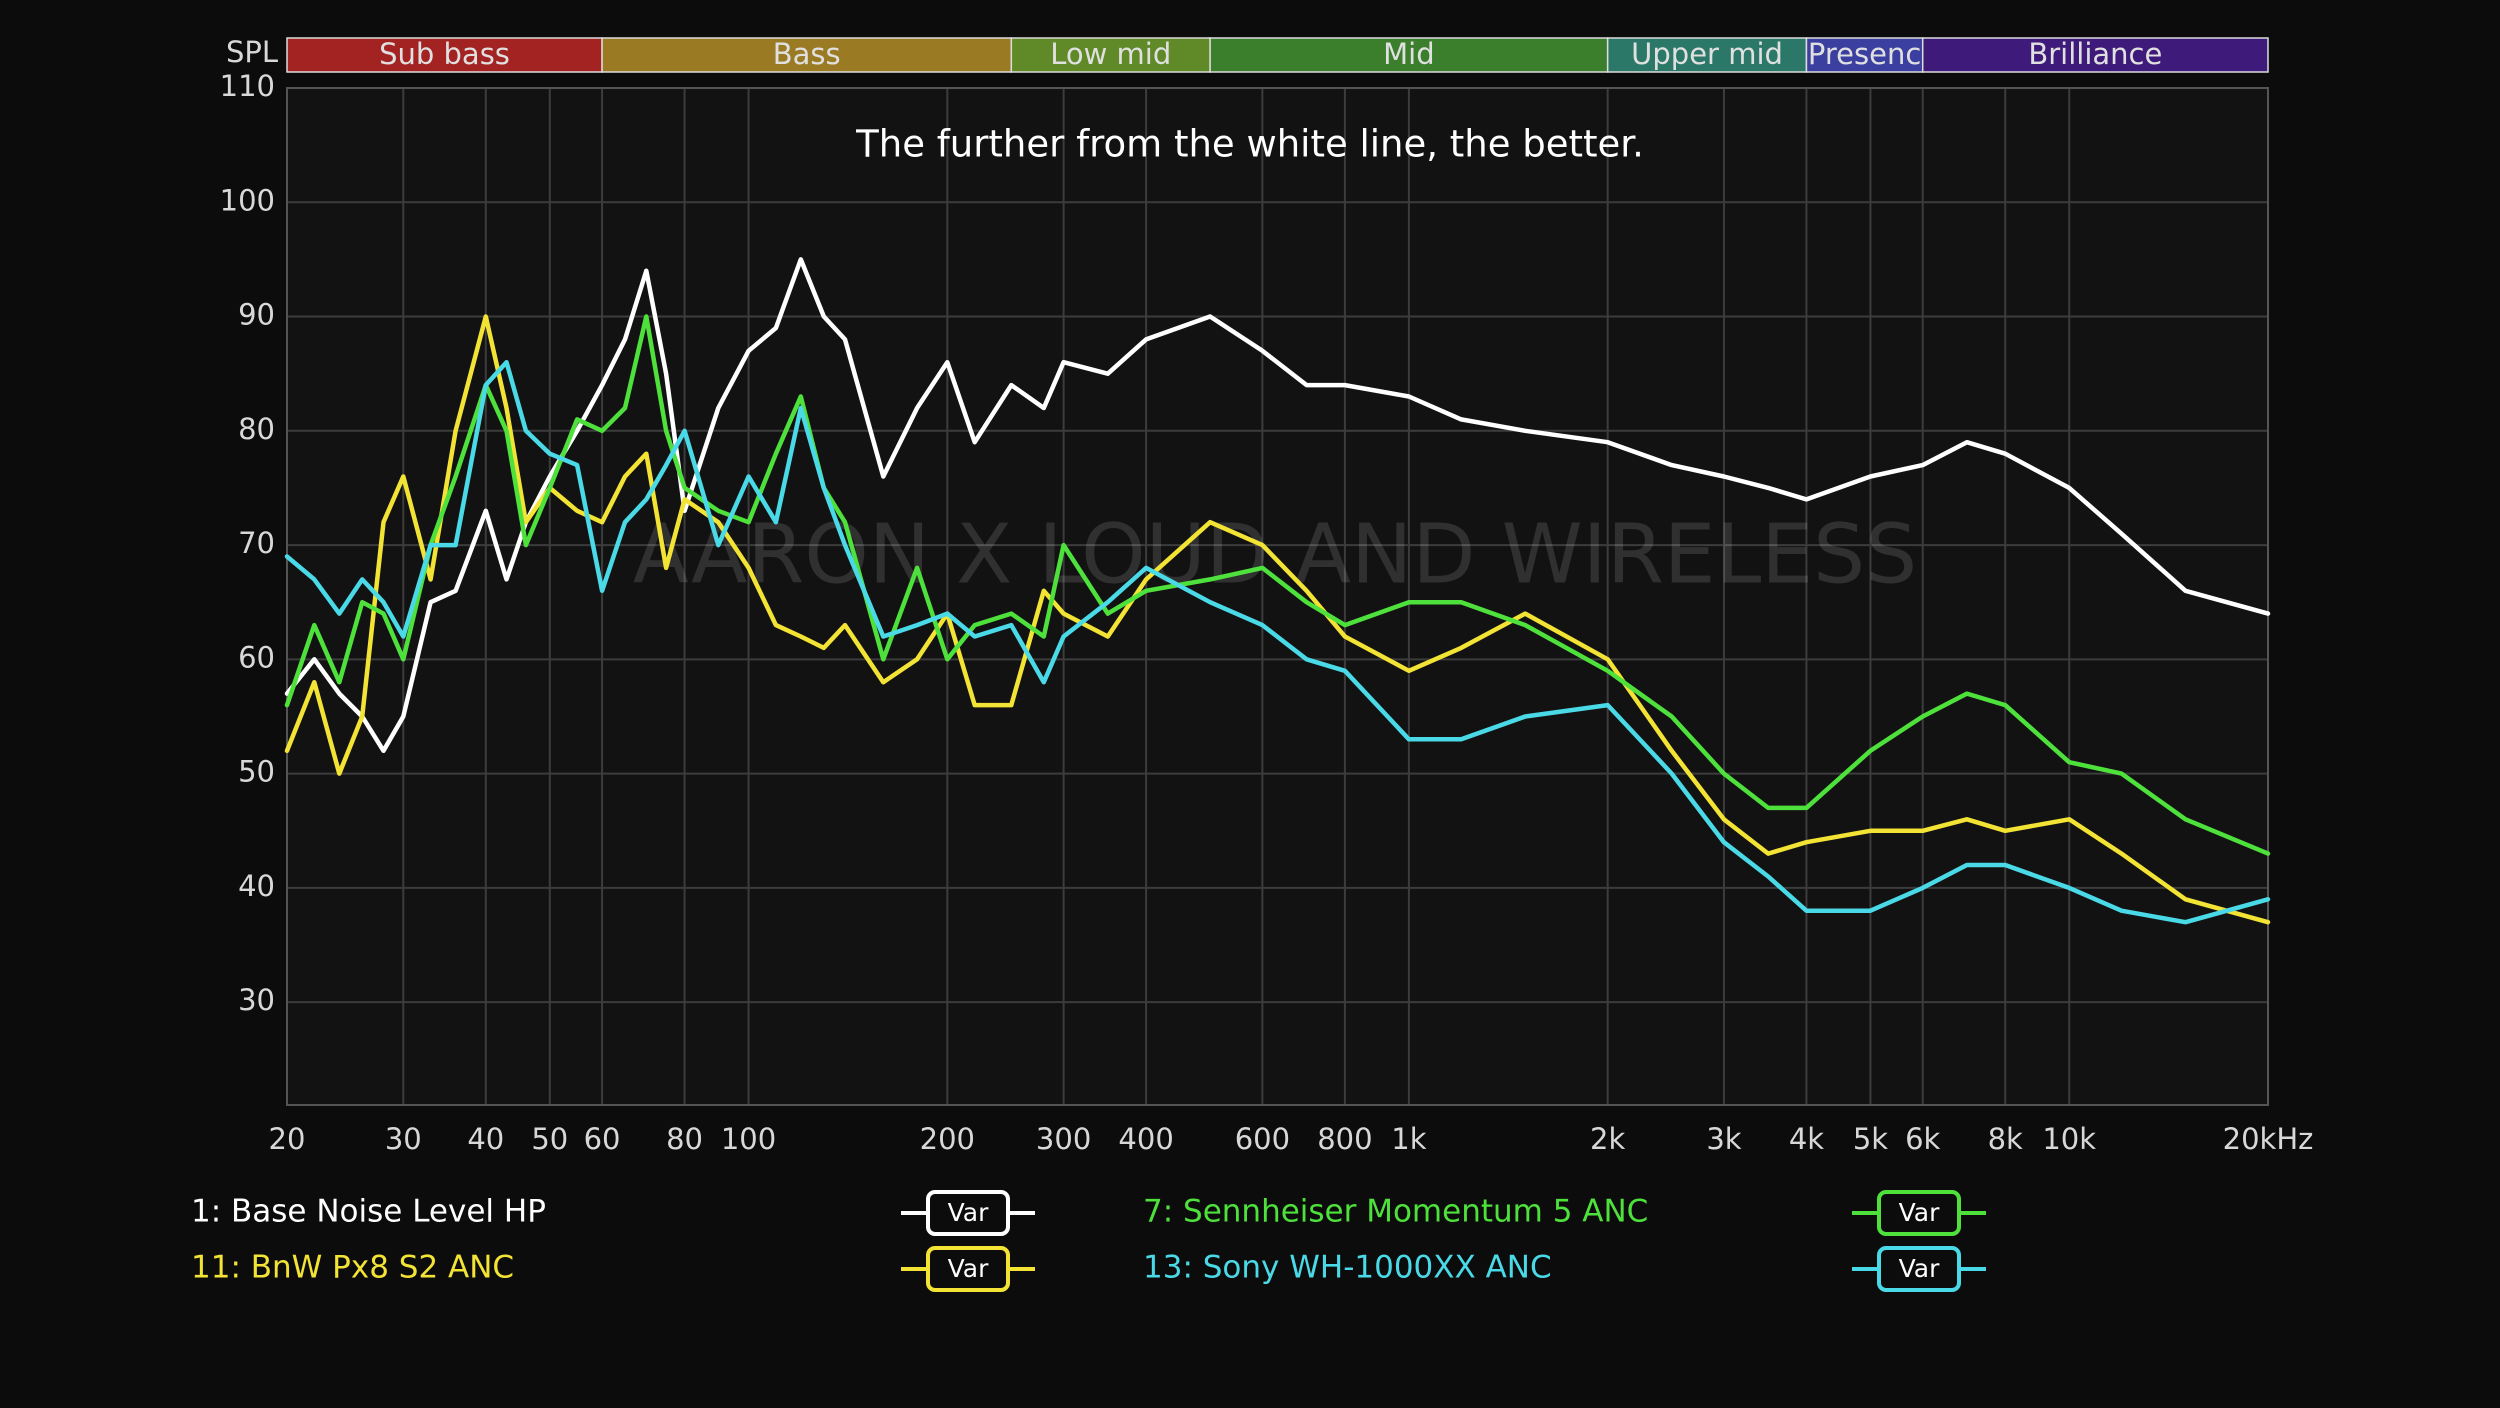 The height and width of the screenshot is (1408, 2500). What do you see at coordinates (1922, 1139) in the screenshot?
I see `x-tick-label: 6k` at bounding box center [1922, 1139].